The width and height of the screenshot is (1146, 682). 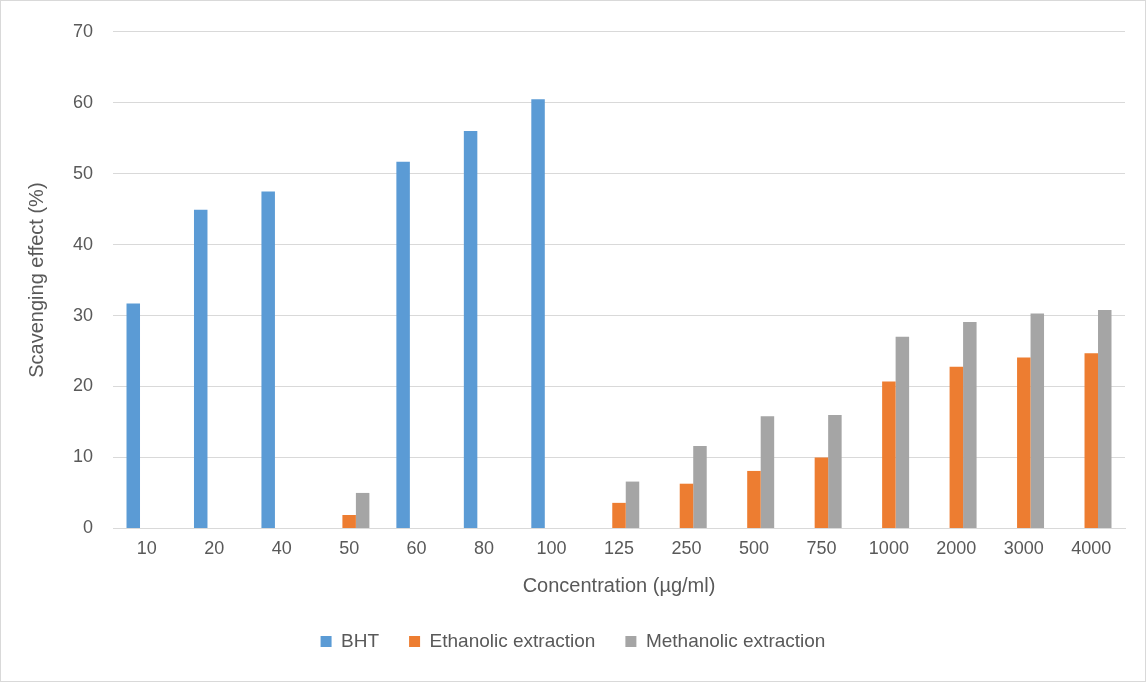 What do you see at coordinates (735, 640) in the screenshot?
I see `legend-label: Methanolic extraction` at bounding box center [735, 640].